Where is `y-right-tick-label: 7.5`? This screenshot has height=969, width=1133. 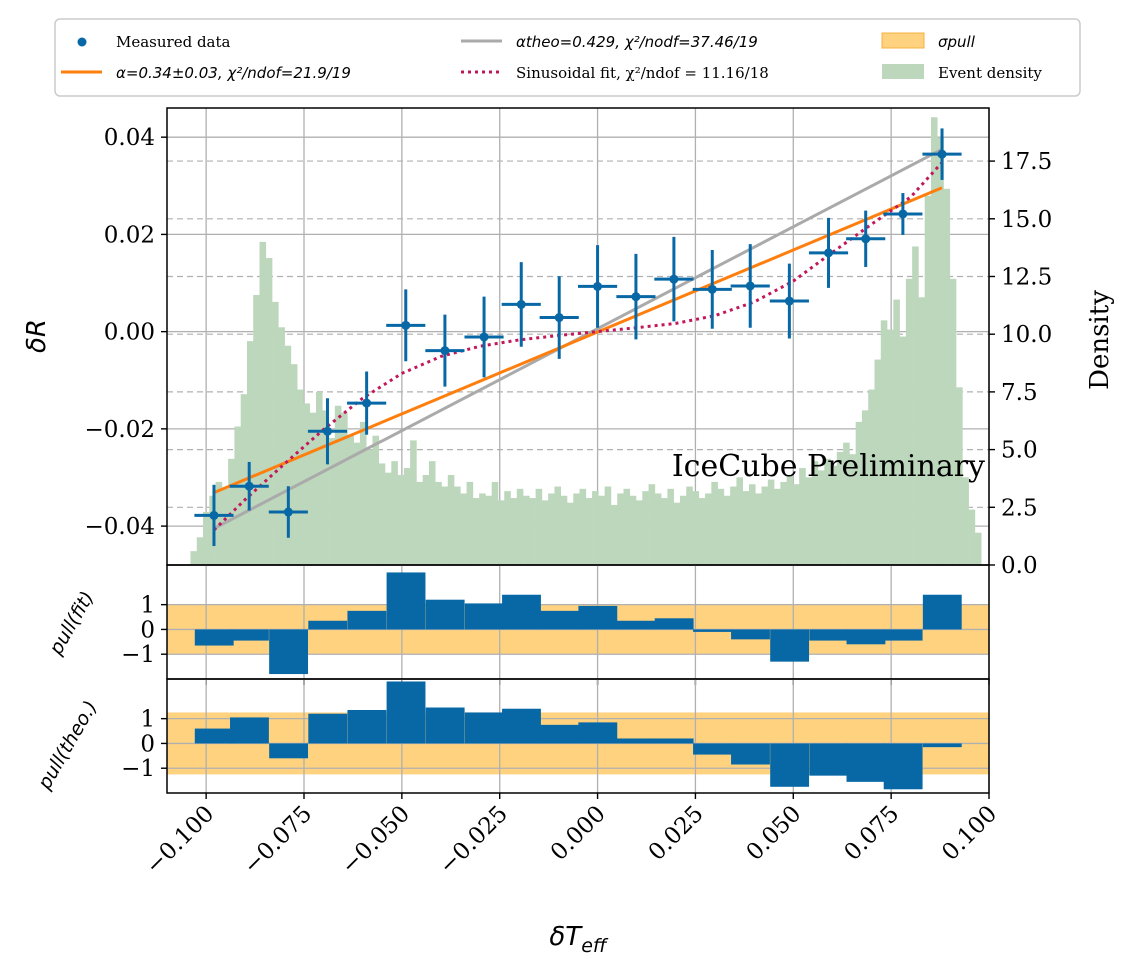 y-right-tick-label: 7.5 is located at coordinates (1019, 393).